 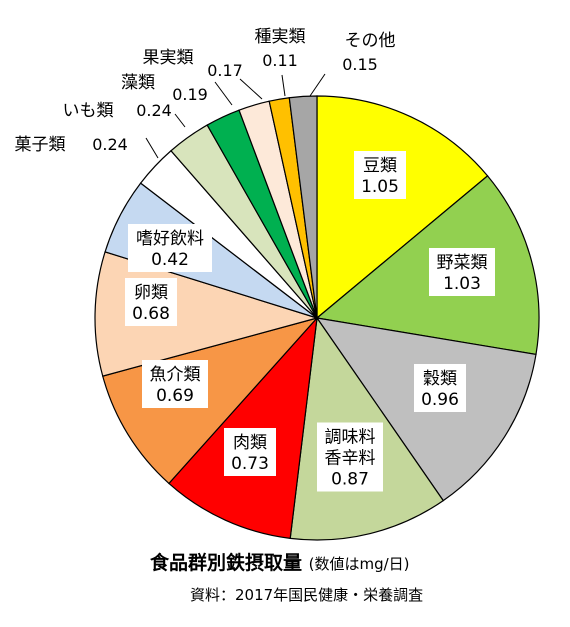 I want to click on slice-value-いも類: 0.24, so click(x=154, y=110).